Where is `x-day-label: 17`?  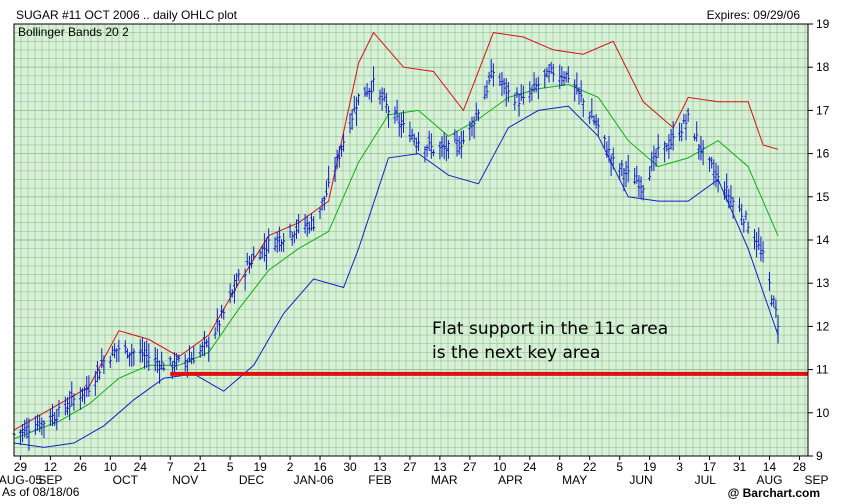
x-day-label: 17 is located at coordinates (710, 467).